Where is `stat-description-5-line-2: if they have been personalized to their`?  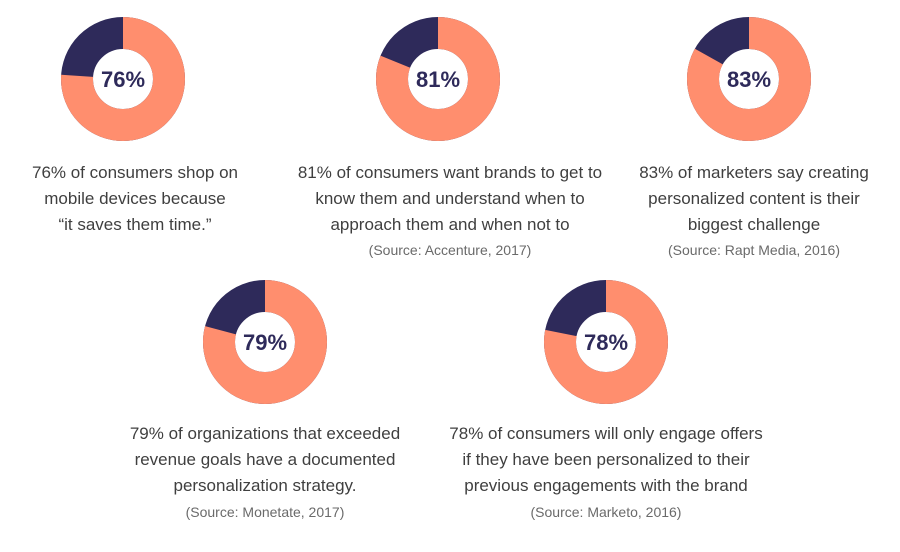 stat-description-5-line-2: if they have been personalized to their is located at coordinates (606, 459).